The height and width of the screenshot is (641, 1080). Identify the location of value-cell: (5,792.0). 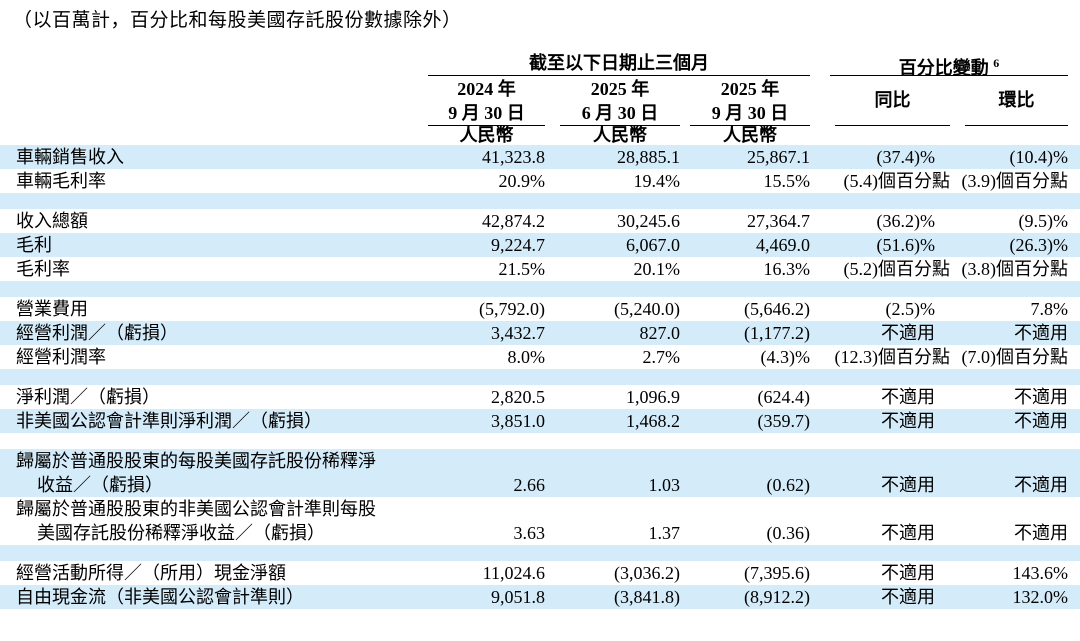
(512, 309).